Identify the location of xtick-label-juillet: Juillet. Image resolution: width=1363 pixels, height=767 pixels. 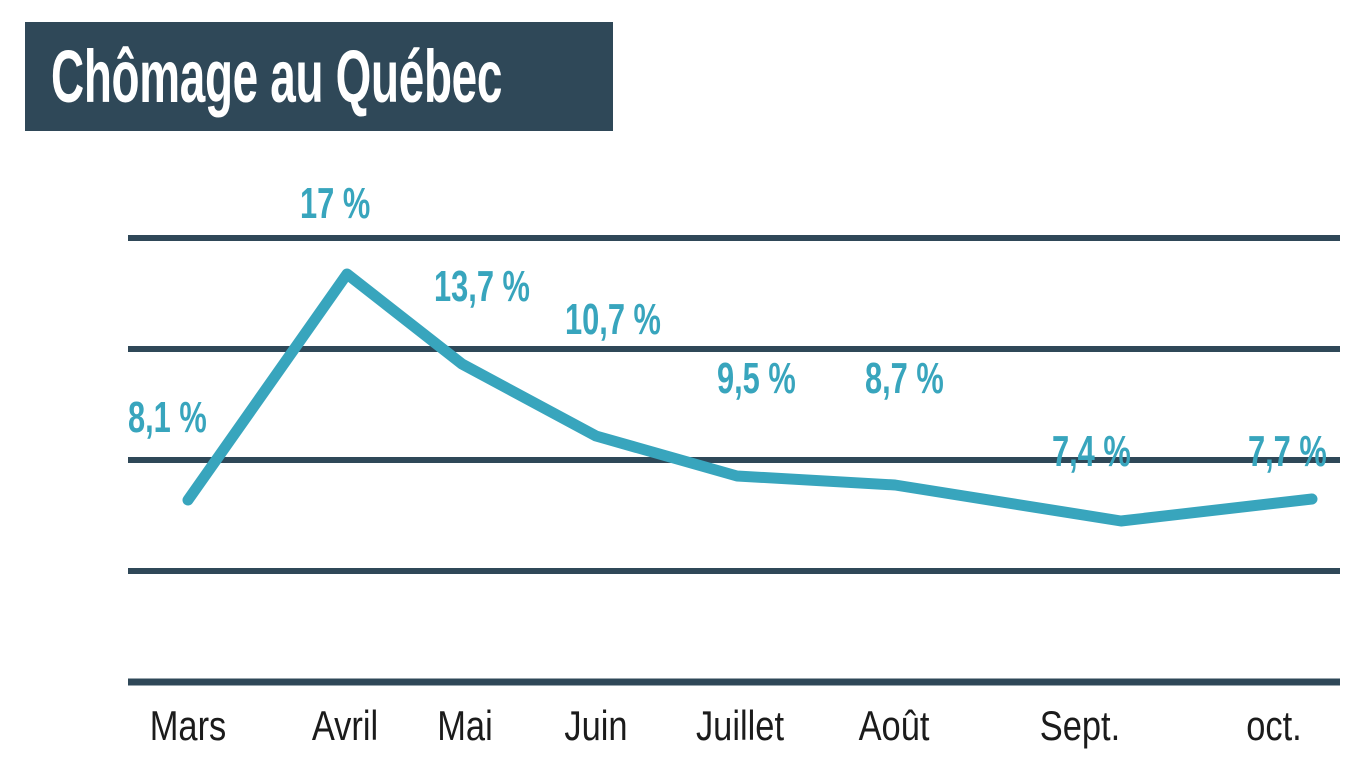
(740, 725).